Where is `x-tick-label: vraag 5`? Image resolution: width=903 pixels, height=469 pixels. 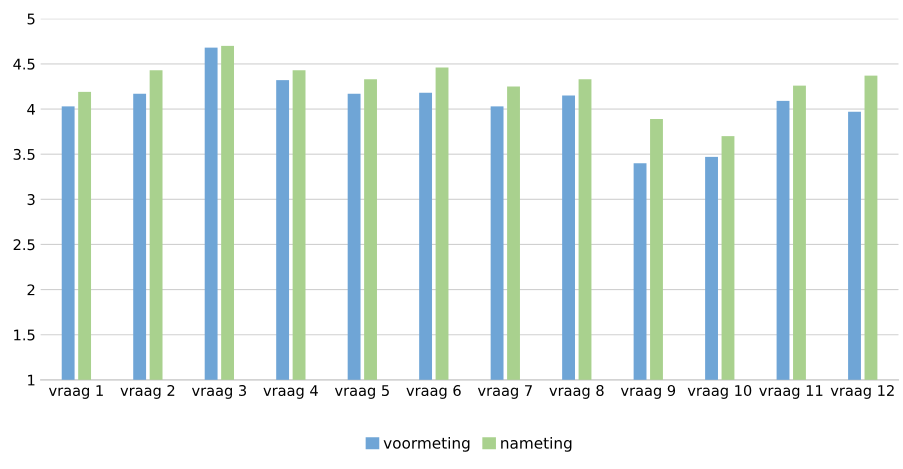
x-tick-label: vraag 5 is located at coordinates (361, 392).